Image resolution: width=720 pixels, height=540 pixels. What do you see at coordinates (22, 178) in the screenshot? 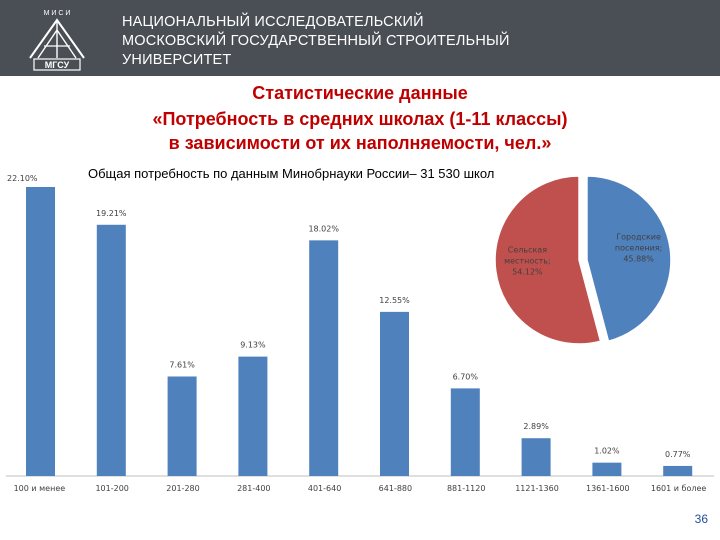
I see `bar-value-label-1: 22.10%` at bounding box center [22, 178].